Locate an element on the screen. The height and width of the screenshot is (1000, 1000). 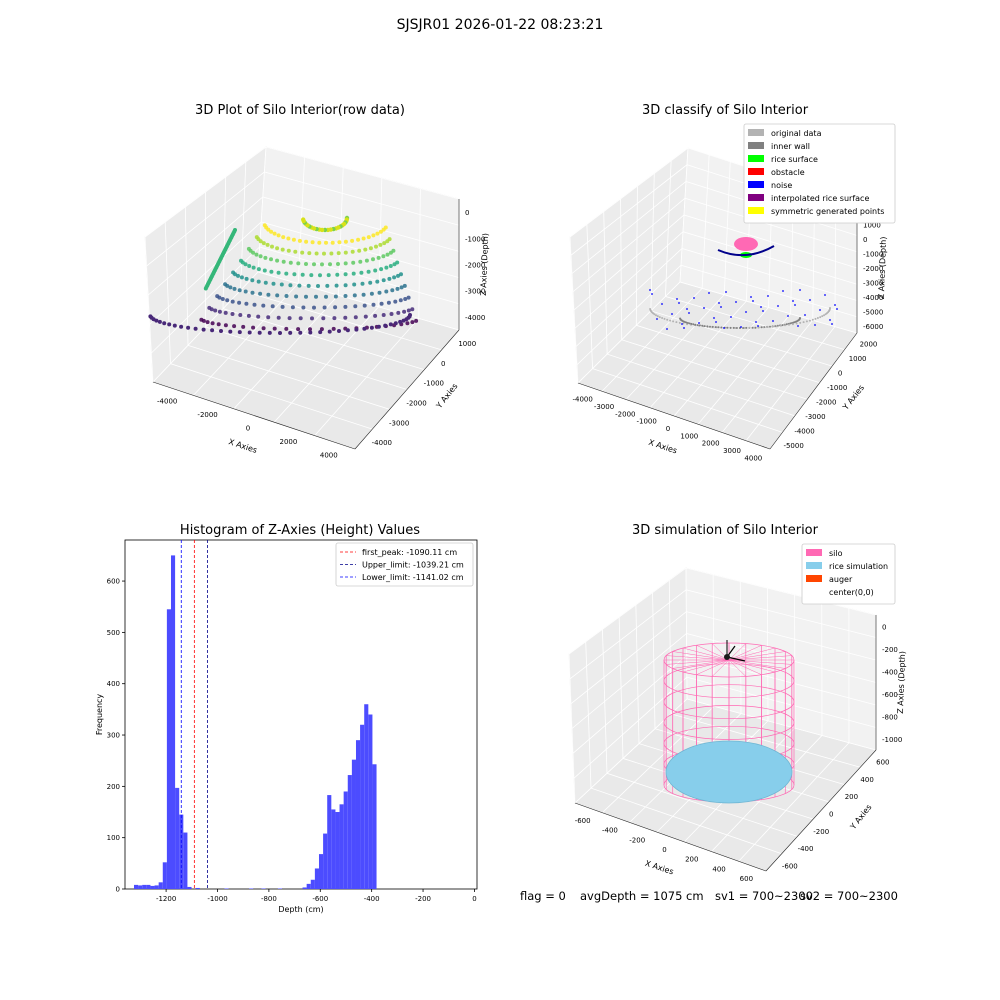
panel4-z-tick-label: -400 is located at coordinates (890, 672).